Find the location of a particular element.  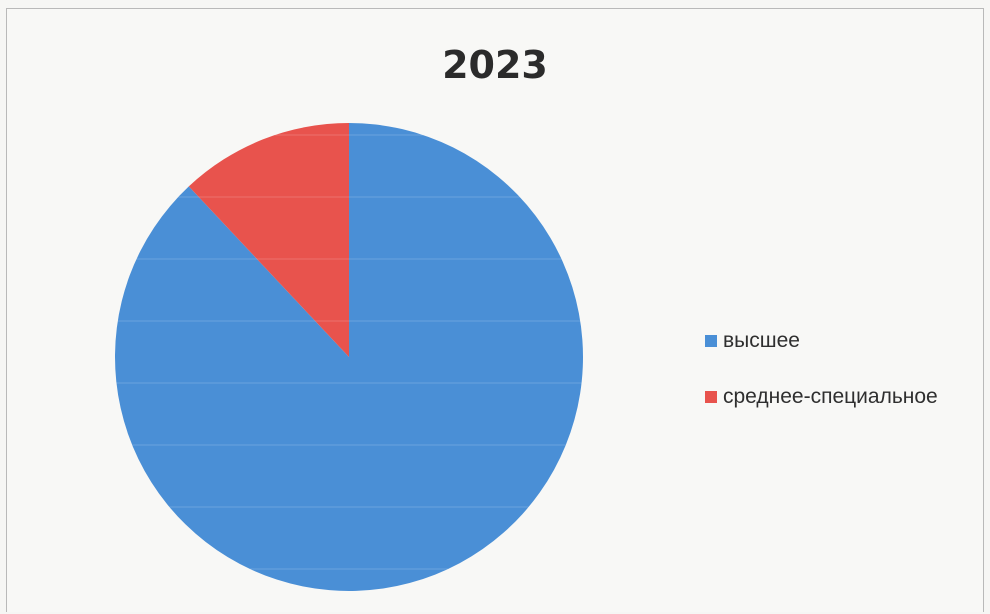

legend-swatch-vysshee is located at coordinates (711, 341).